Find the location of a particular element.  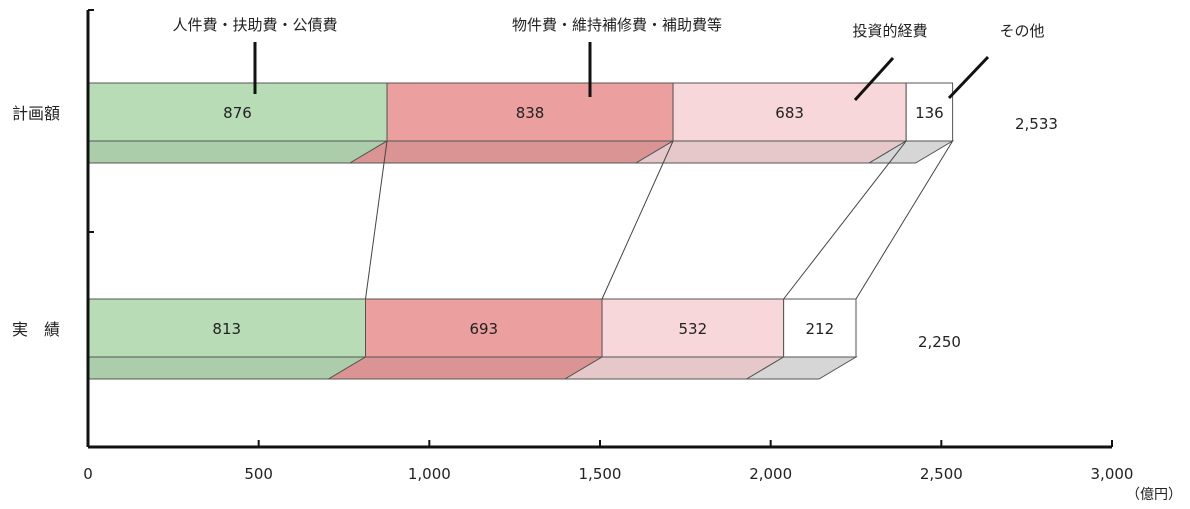

segment-value-label: 693 is located at coordinates (483, 329).